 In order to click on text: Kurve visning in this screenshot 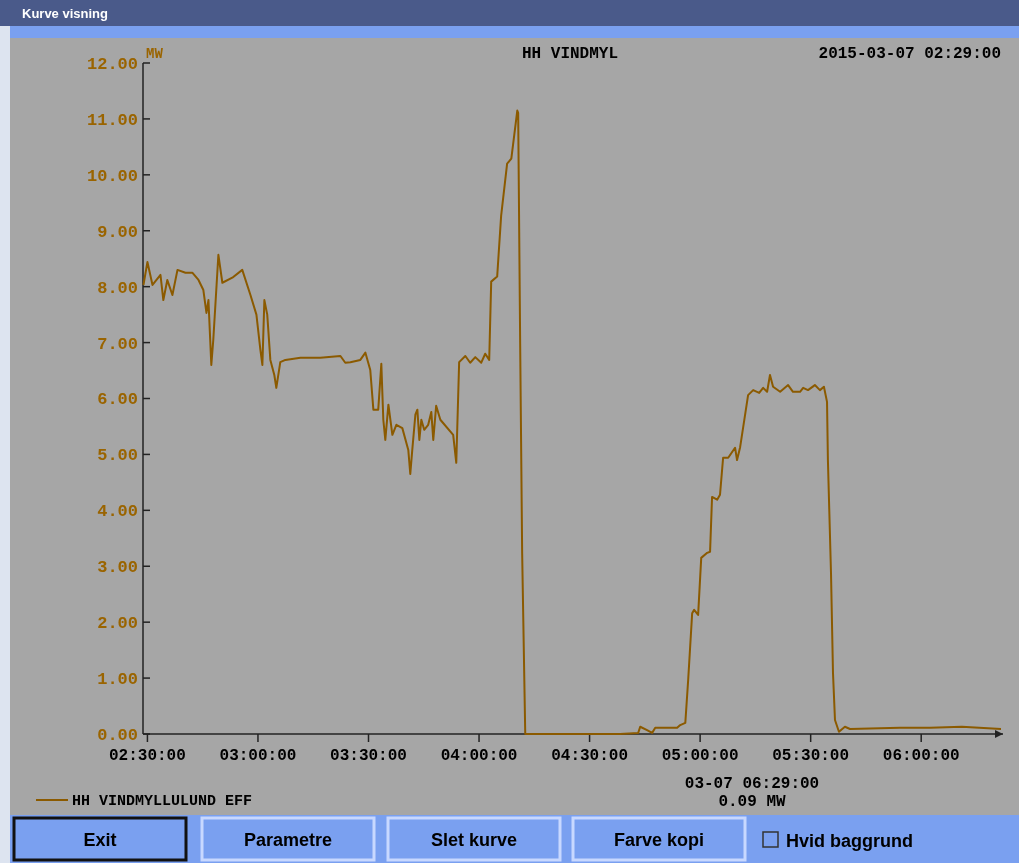, I will do `click(65, 13)`.